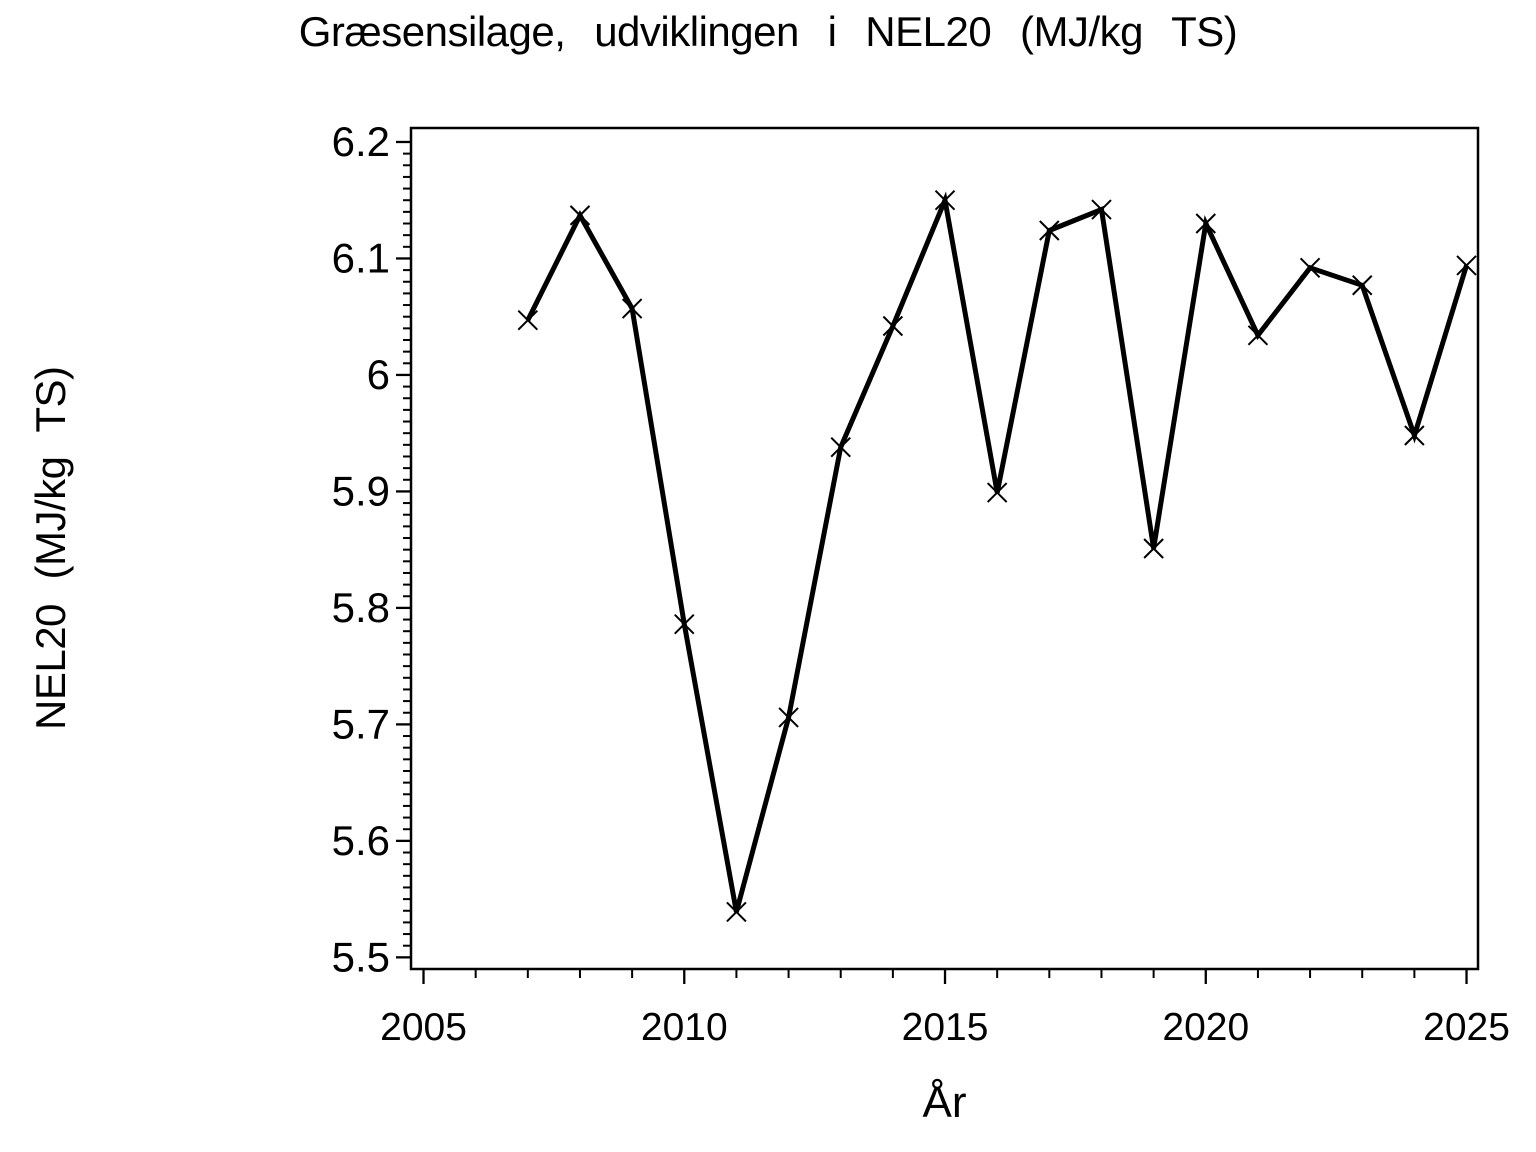 Image resolution: width=1536 pixels, height=1152 pixels. Describe the element at coordinates (361, 607) in the screenshot. I see `y-tick-label: 5.8` at that location.